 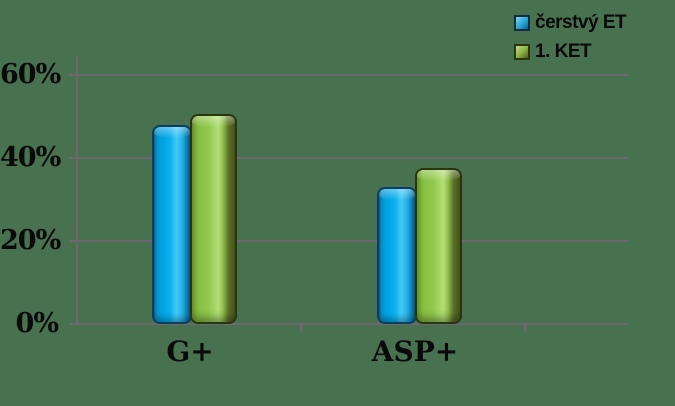 I want to click on legend-item-1-ket: 1. KET, so click(x=570, y=51).